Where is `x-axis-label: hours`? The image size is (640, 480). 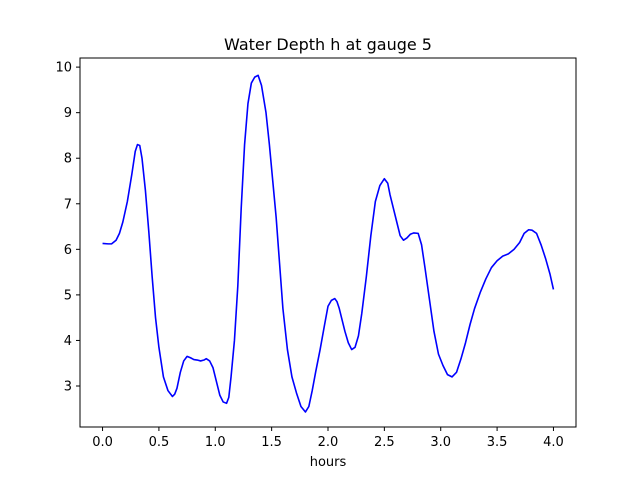
x-axis-label: hours is located at coordinates (328, 462).